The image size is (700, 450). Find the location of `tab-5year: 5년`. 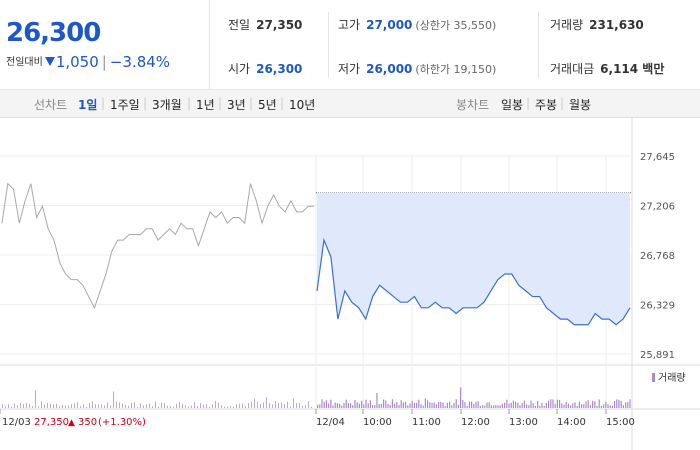

tab-5year: 5년 is located at coordinates (267, 105).